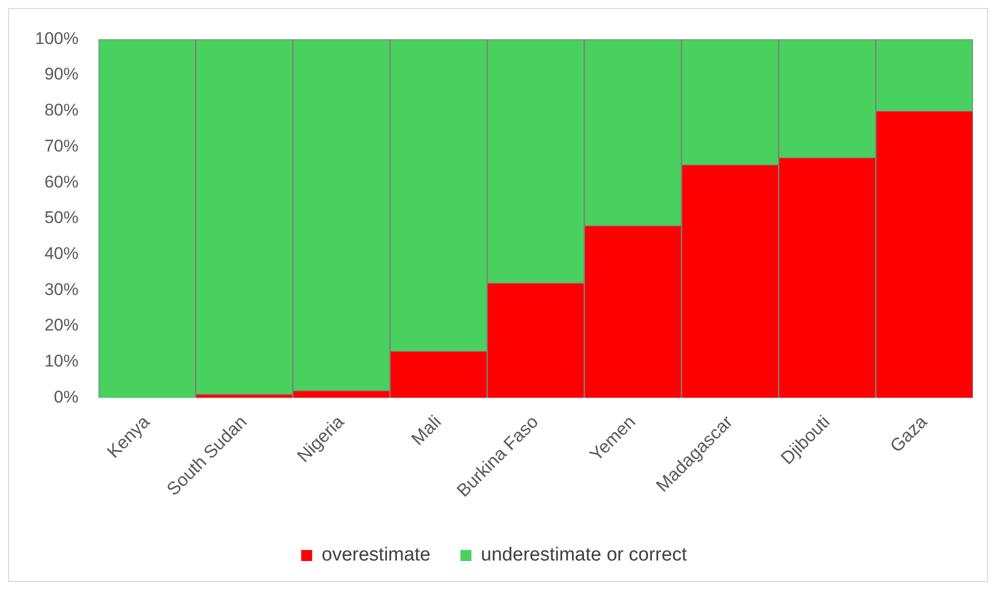 The height and width of the screenshot is (592, 998). I want to click on y-tick-label: 90%, so click(61, 74).